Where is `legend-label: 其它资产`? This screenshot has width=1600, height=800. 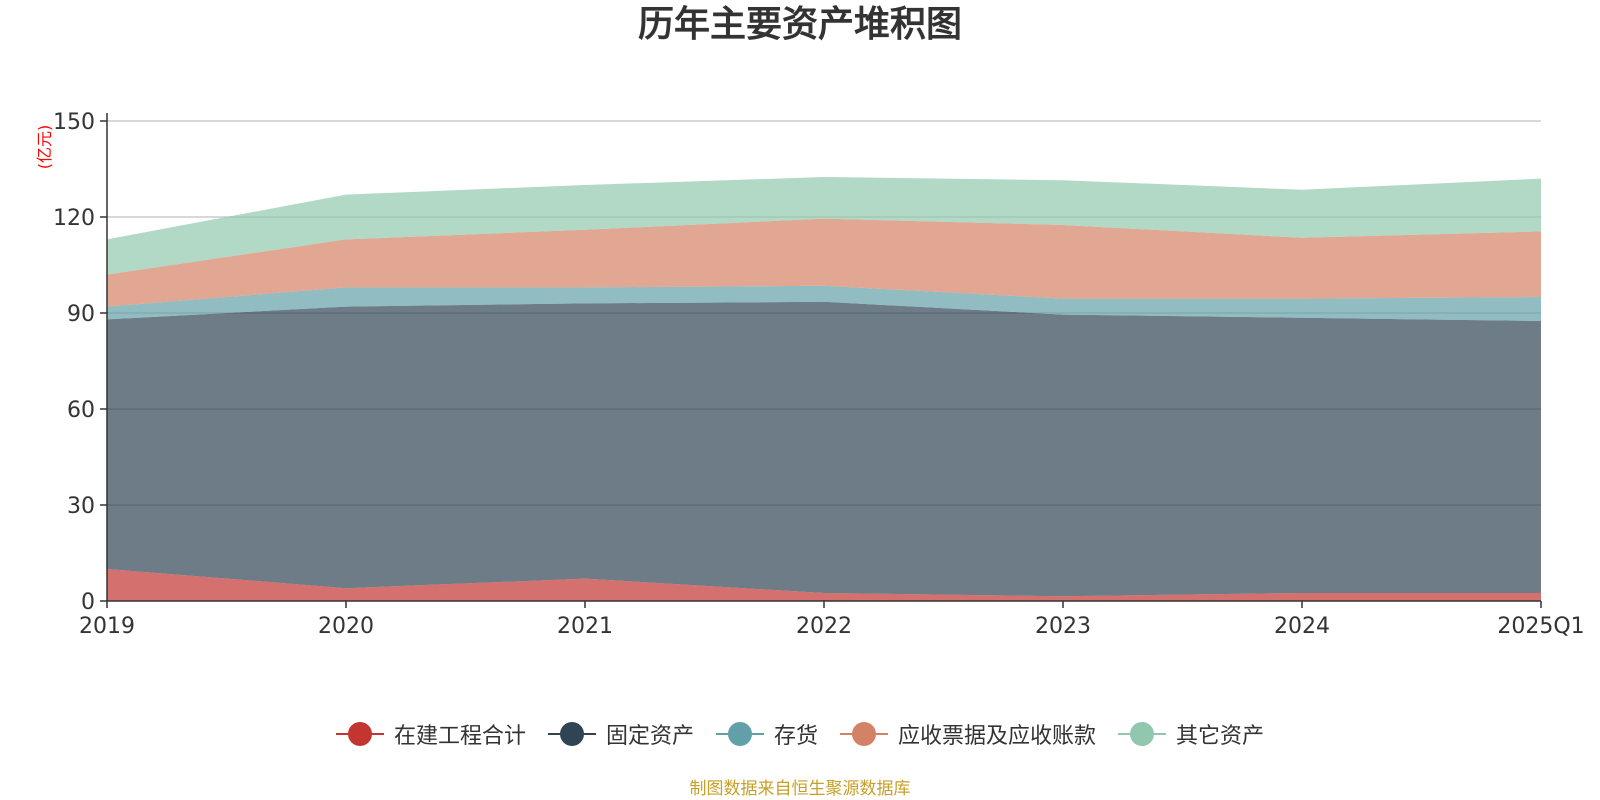 legend-label: 其它资产 is located at coordinates (1220, 736).